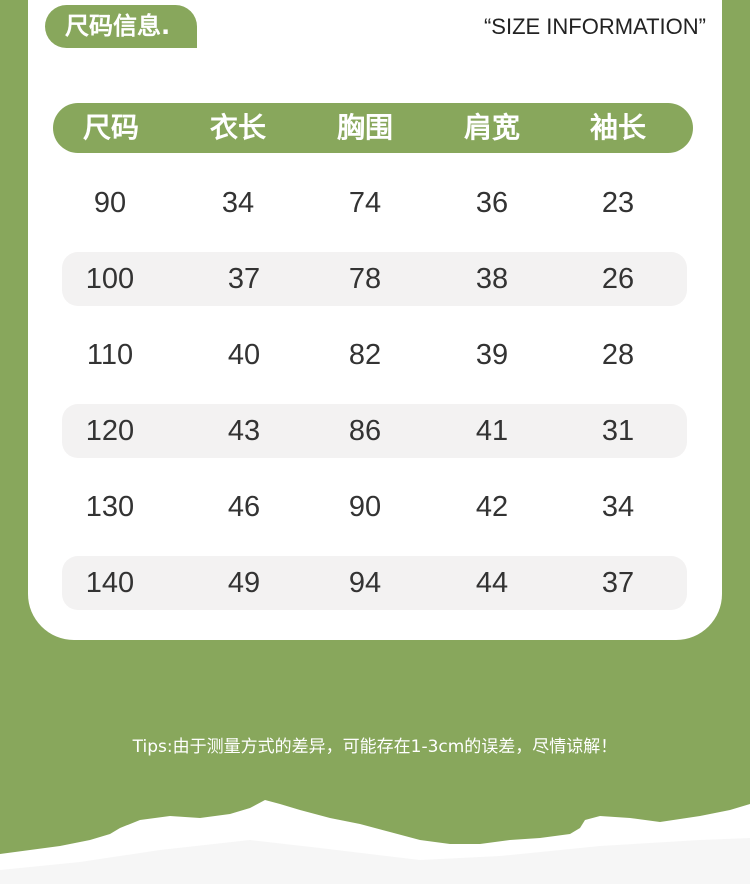  Describe the element at coordinates (244, 583) in the screenshot. I see `table-cell: 49` at that location.